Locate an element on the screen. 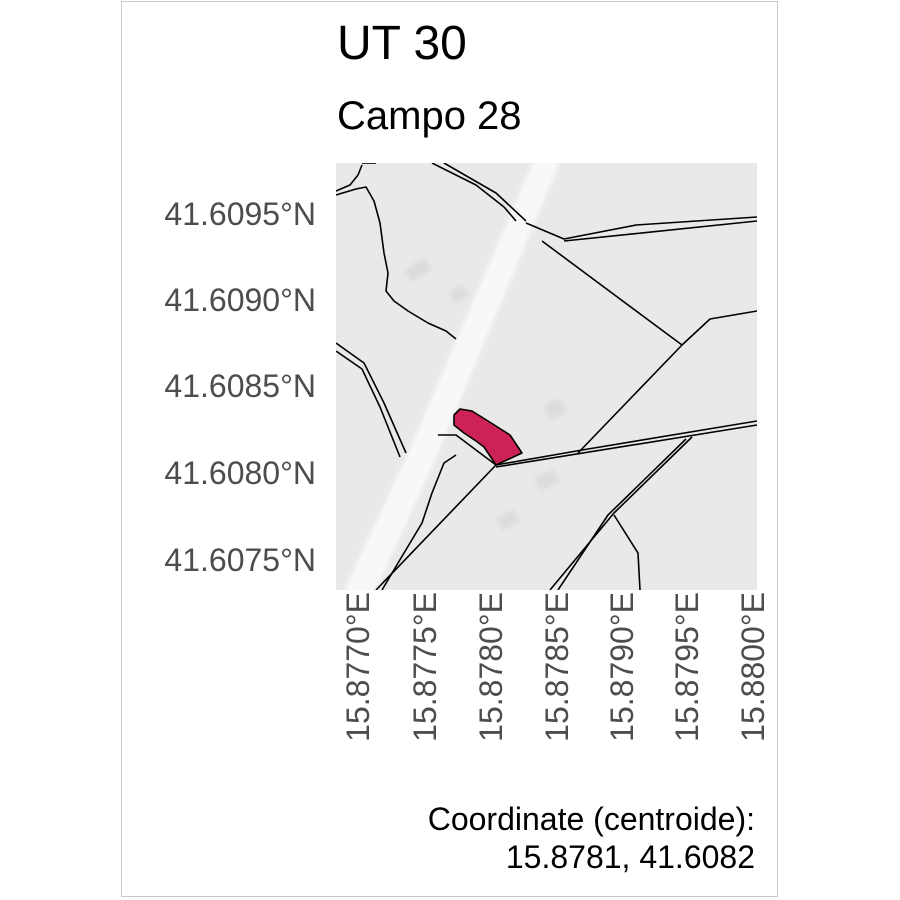  map-subtitle: Campo 28 is located at coordinates (429, 116).